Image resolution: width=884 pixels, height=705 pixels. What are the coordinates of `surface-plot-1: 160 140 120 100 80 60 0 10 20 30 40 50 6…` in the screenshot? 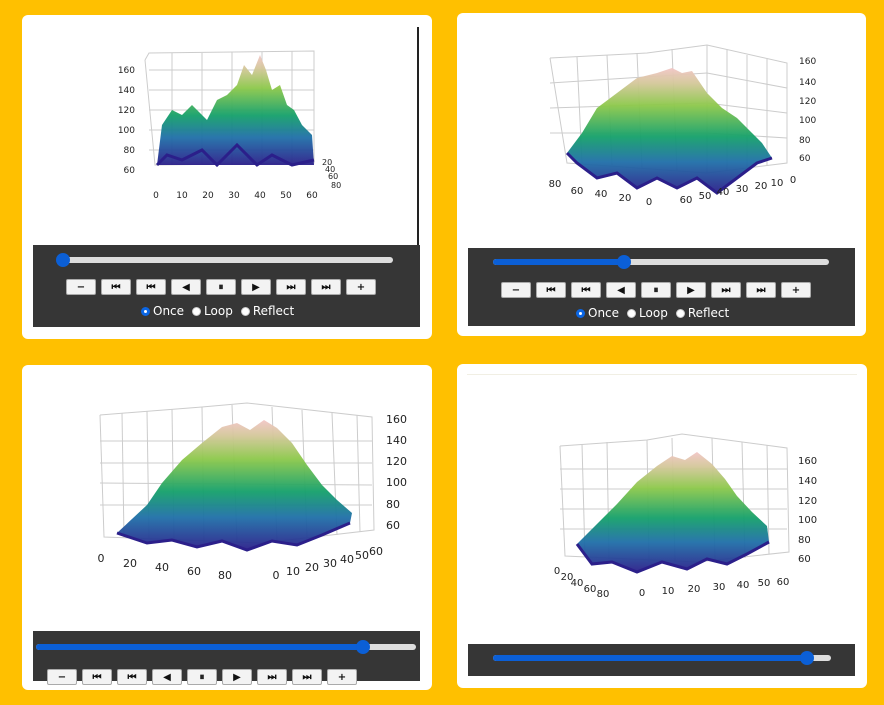 It's located at (268, 136).